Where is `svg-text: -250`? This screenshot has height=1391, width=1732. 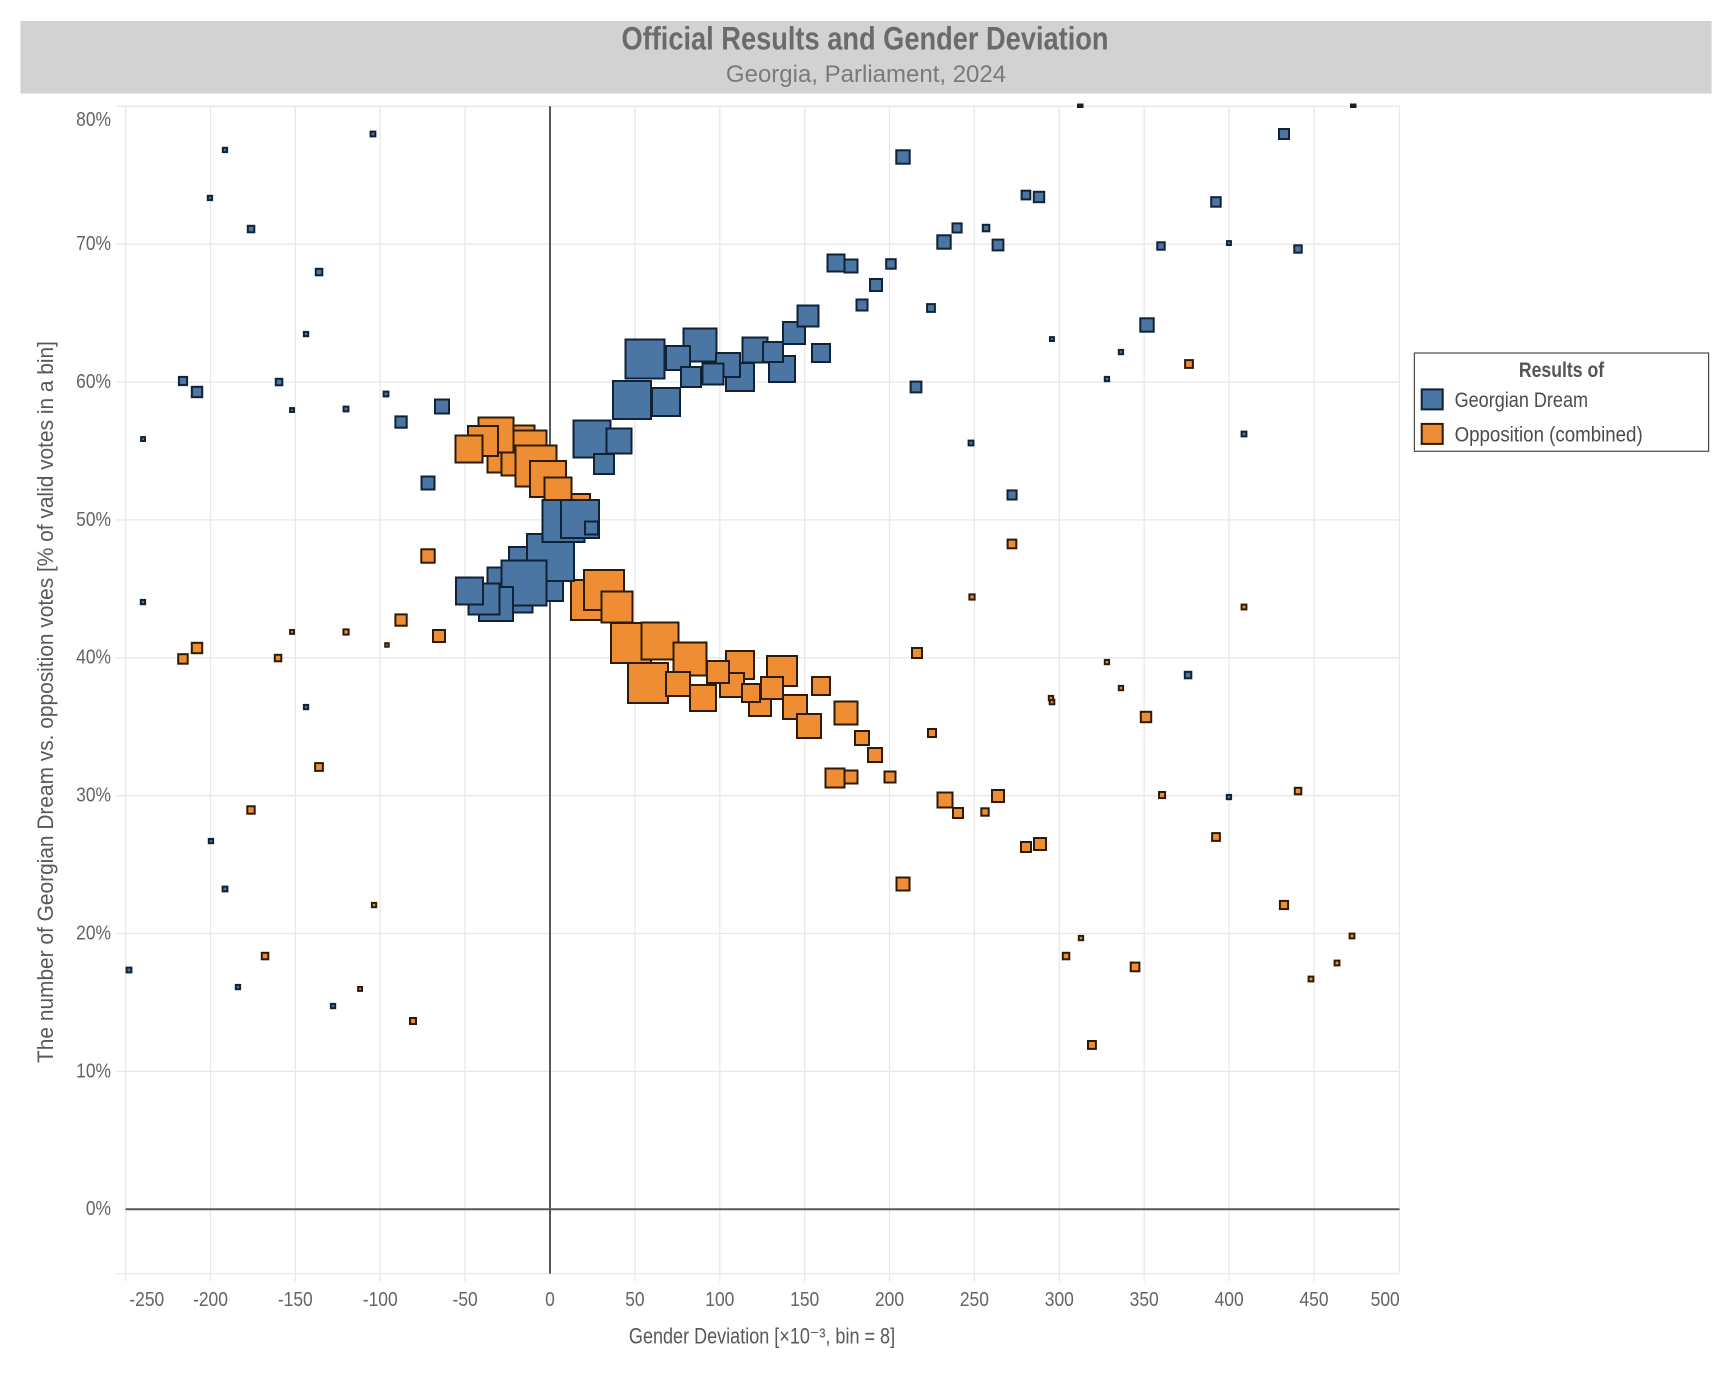 svg-text: -250 is located at coordinates (146, 1300).